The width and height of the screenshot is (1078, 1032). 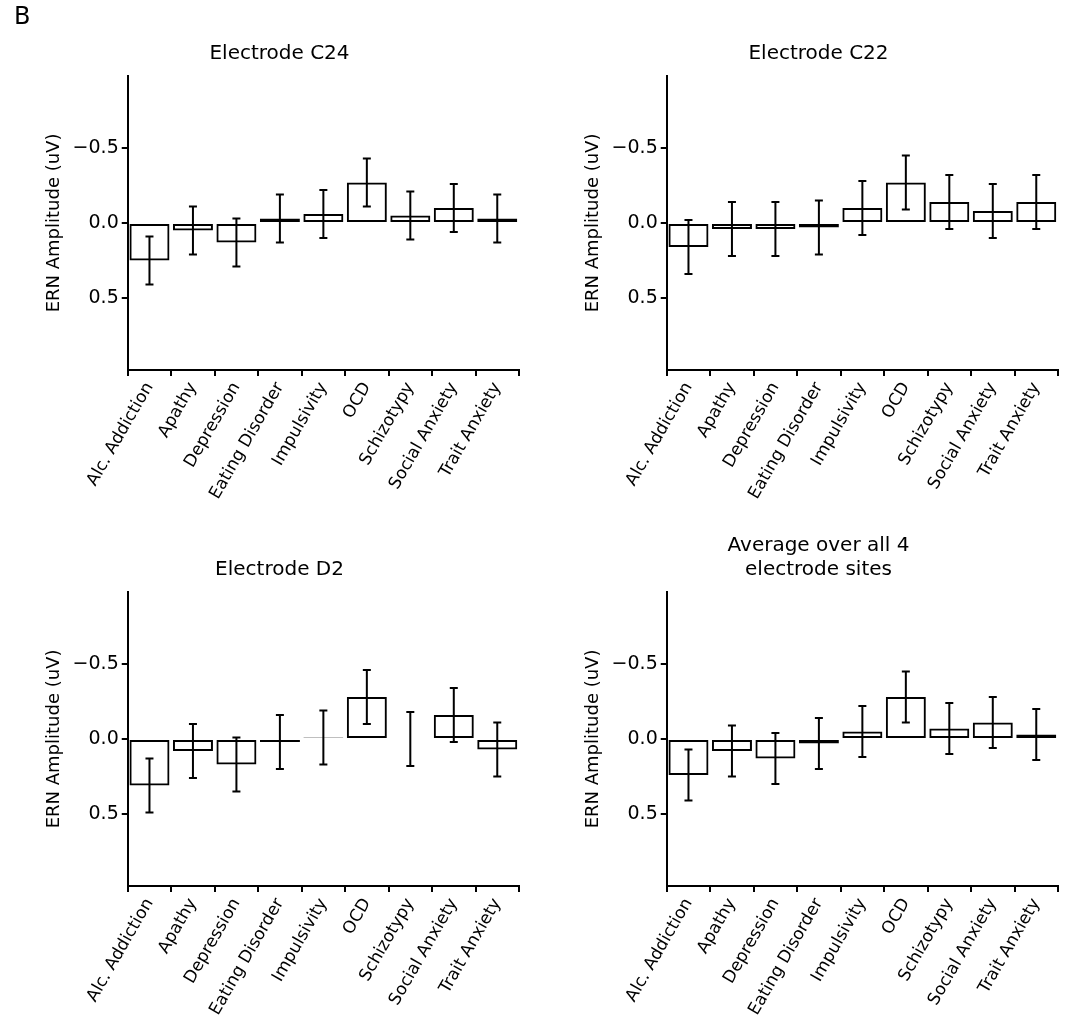 I want to click on chart-title: Electrode C22, so click(x=818, y=52).